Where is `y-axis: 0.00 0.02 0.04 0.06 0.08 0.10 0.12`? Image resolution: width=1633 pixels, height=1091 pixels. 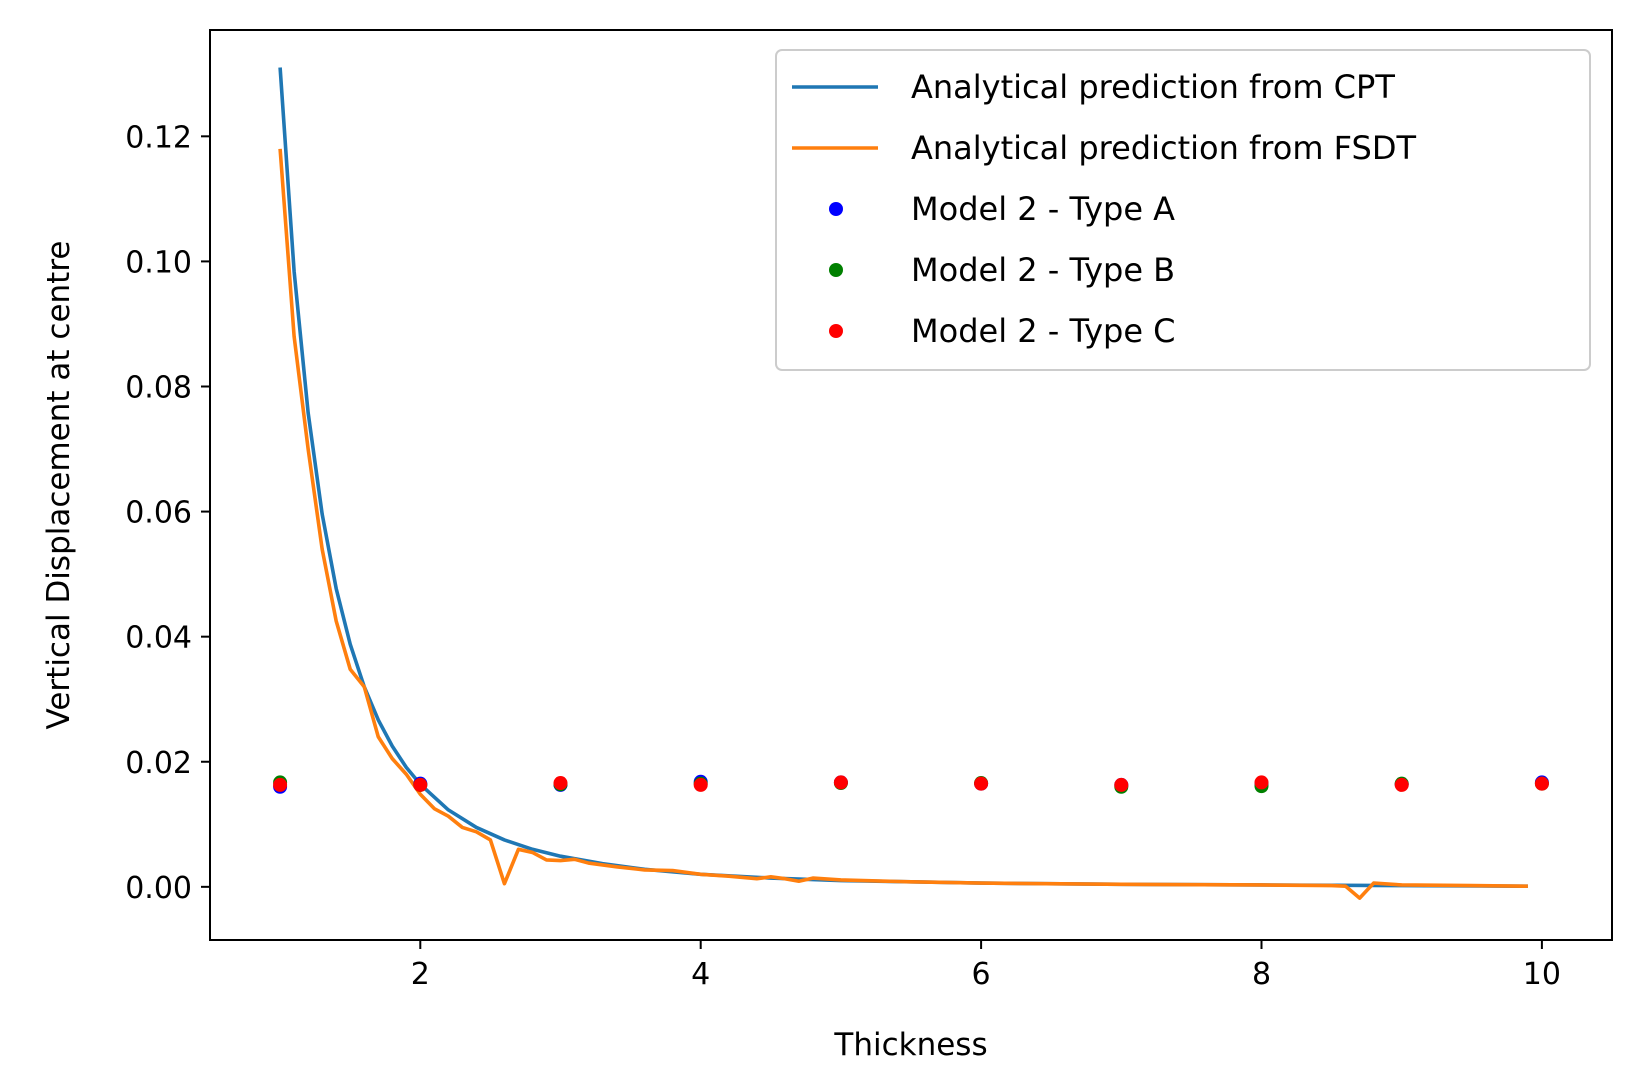
y-axis: 0.00 0.02 0.04 0.06 0.08 0.10 0.12 is located at coordinates (167, 513).